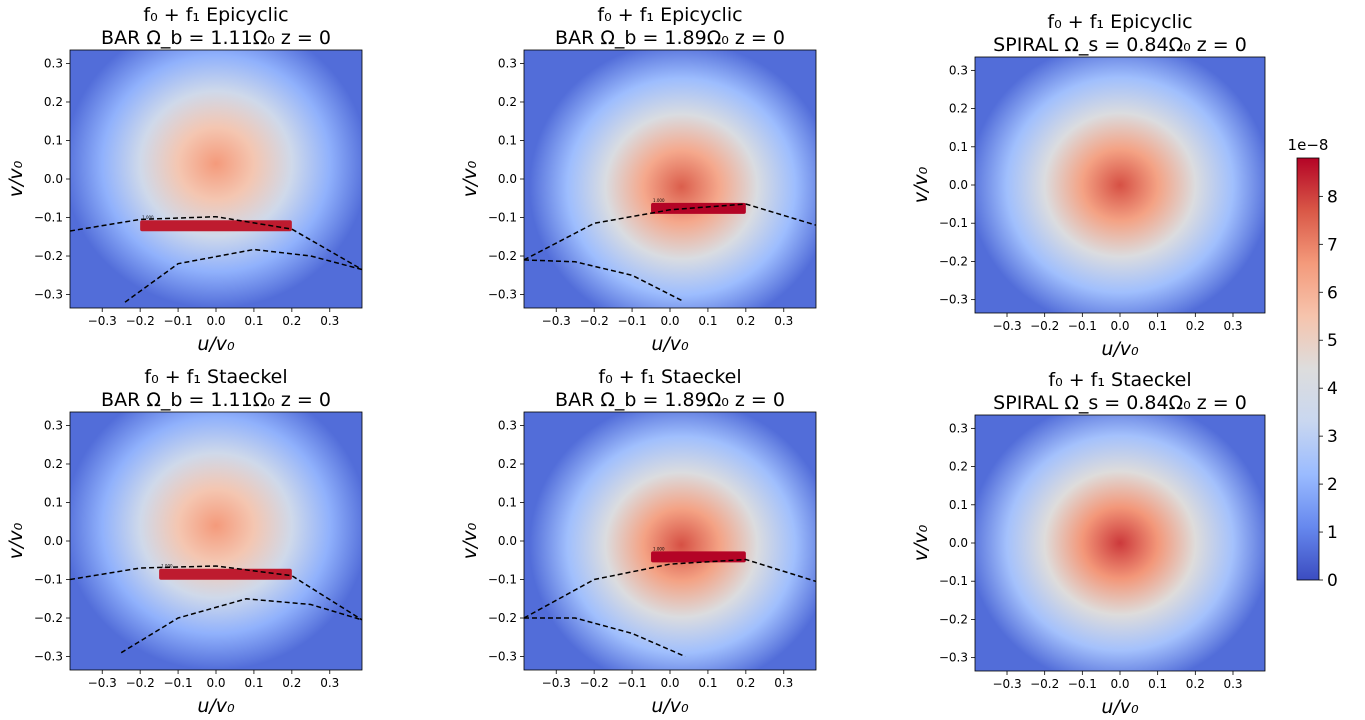 This screenshot has width=1365, height=720. I want to click on resonance-band, so click(225, 574).